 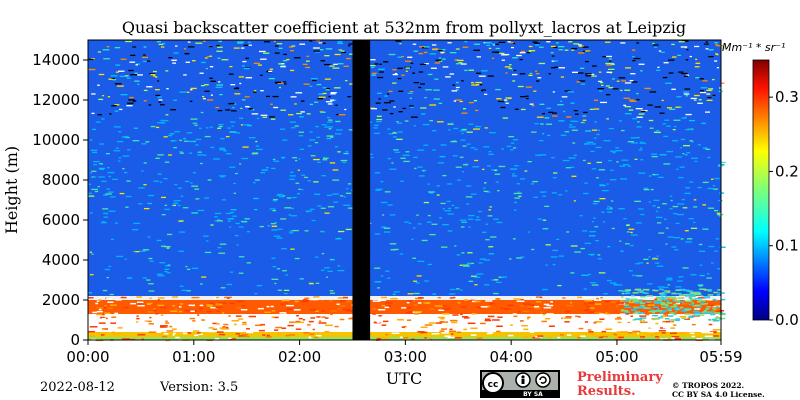 What do you see at coordinates (787, 246) in the screenshot?
I see `colorbar-tick-label: 0.1` at bounding box center [787, 246].